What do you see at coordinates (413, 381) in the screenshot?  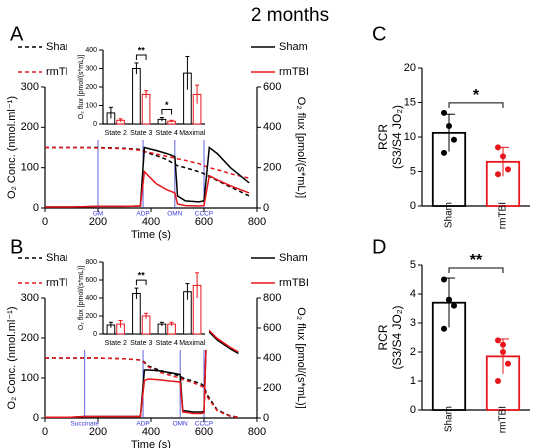 I see `y-tick-label: 1` at bounding box center [413, 381].